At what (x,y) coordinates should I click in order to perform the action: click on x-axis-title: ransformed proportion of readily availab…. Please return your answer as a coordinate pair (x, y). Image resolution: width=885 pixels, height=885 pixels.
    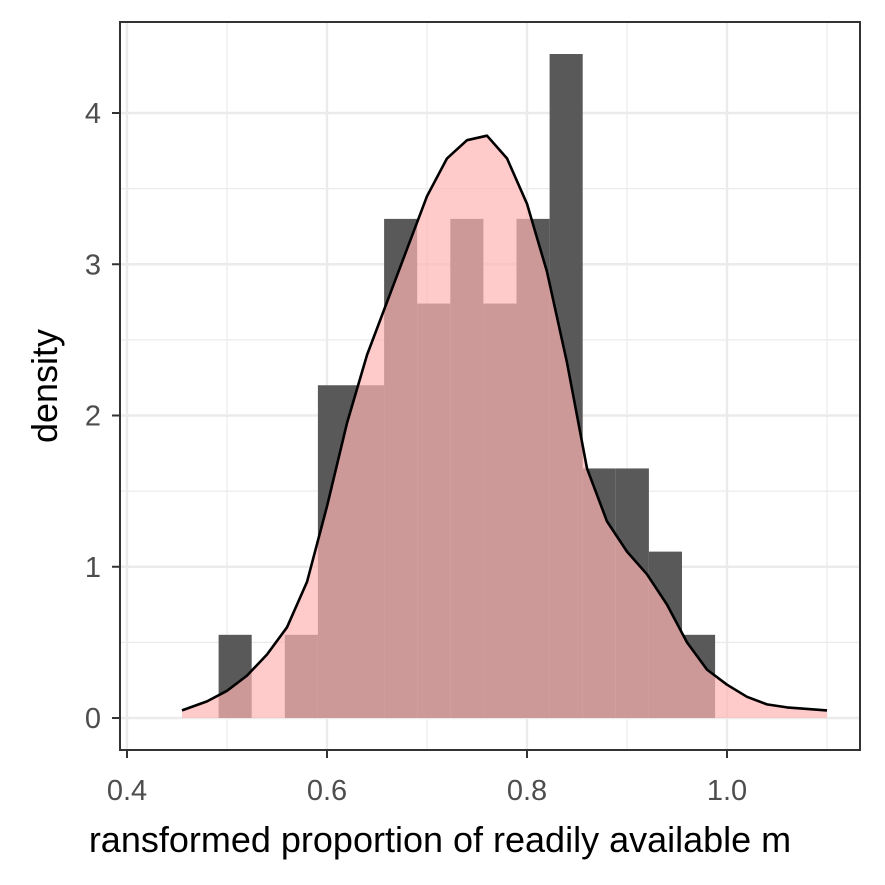
    Looking at the image, I should click on (440, 839).